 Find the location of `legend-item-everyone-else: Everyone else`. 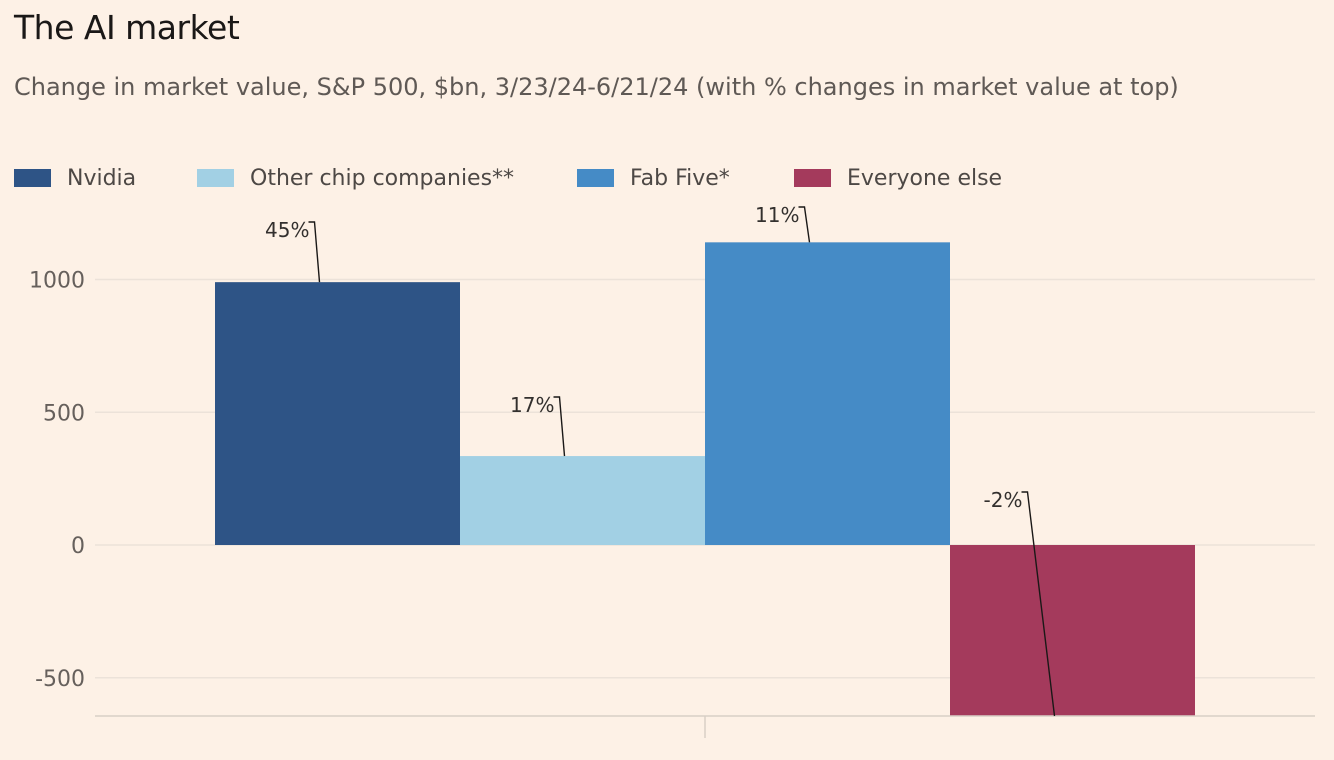

legend-item-everyone-else: Everyone else is located at coordinates (898, 178).